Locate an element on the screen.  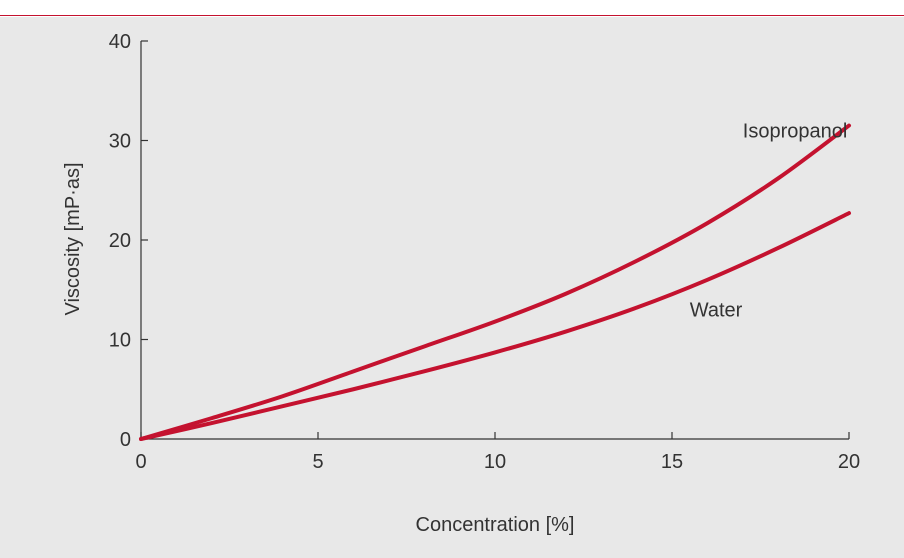
series-labels: Isopropanol Water is located at coordinates (769, 221).